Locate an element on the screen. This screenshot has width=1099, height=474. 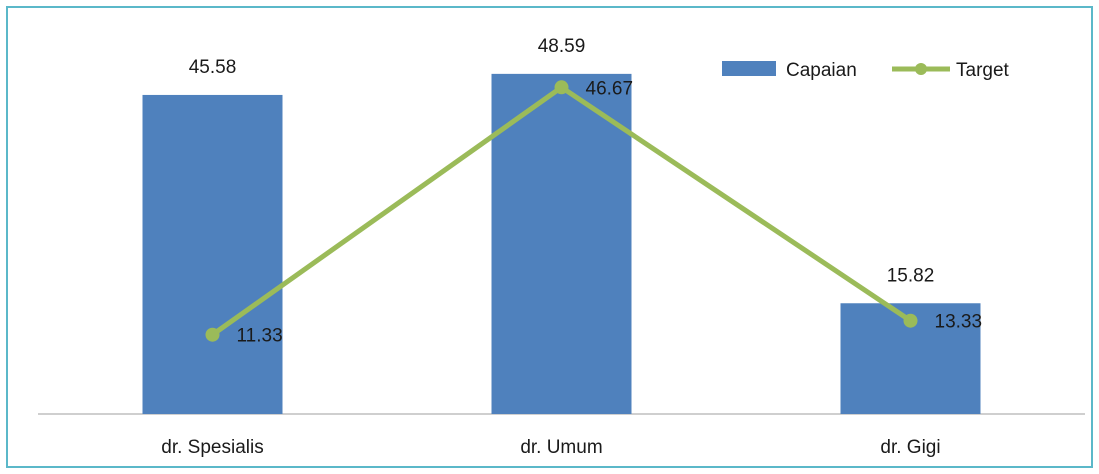
legend-label-capaian: Capaian is located at coordinates (821, 70).